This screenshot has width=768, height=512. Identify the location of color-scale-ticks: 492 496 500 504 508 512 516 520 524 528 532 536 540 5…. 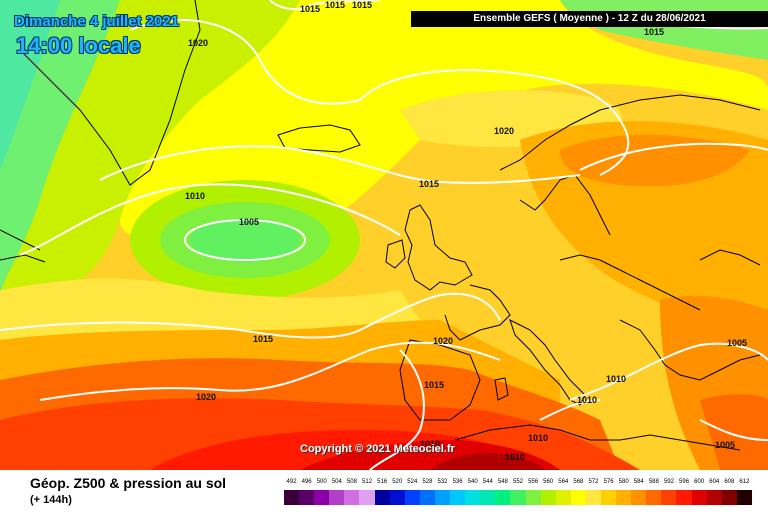
(518, 484).